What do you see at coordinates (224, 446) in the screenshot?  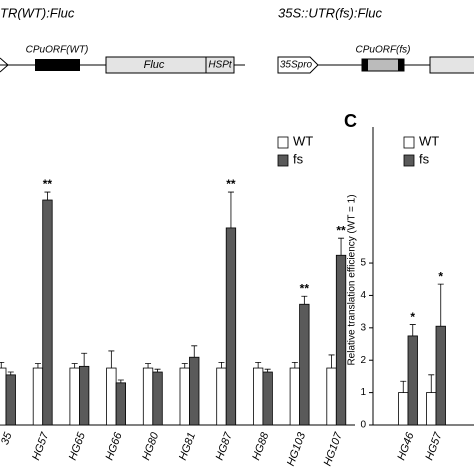 I see `x-tick-label: HG87` at bounding box center [224, 446].